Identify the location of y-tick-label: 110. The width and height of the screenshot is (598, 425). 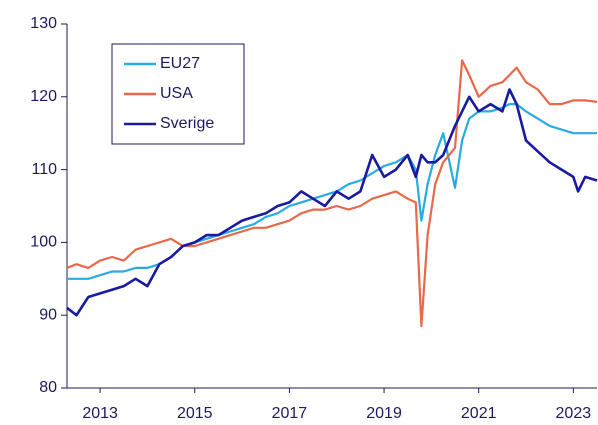
(44, 169).